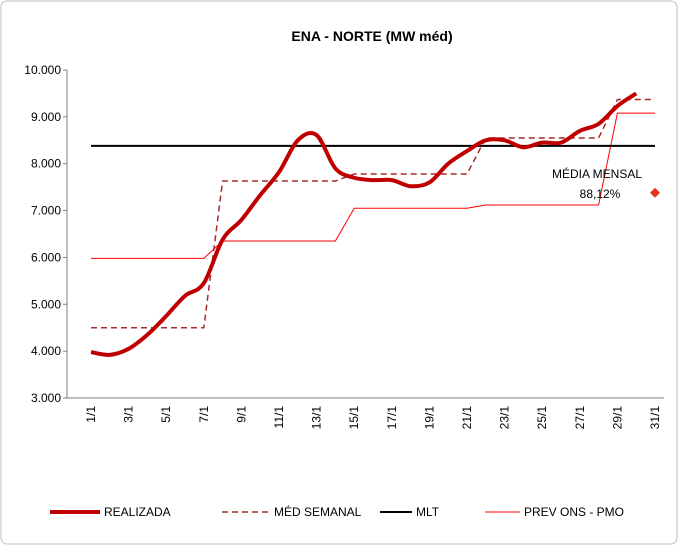  What do you see at coordinates (46, 211) in the screenshot?
I see `y-tick-label: 7.000` at bounding box center [46, 211].